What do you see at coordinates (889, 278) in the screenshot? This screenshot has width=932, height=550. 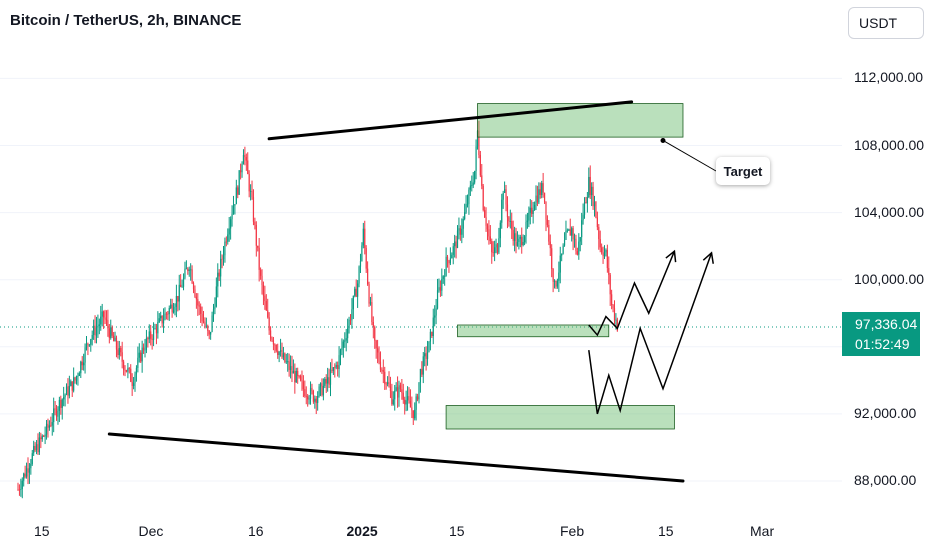 I see `y-tick-label: 100,000.00` at bounding box center [889, 278].